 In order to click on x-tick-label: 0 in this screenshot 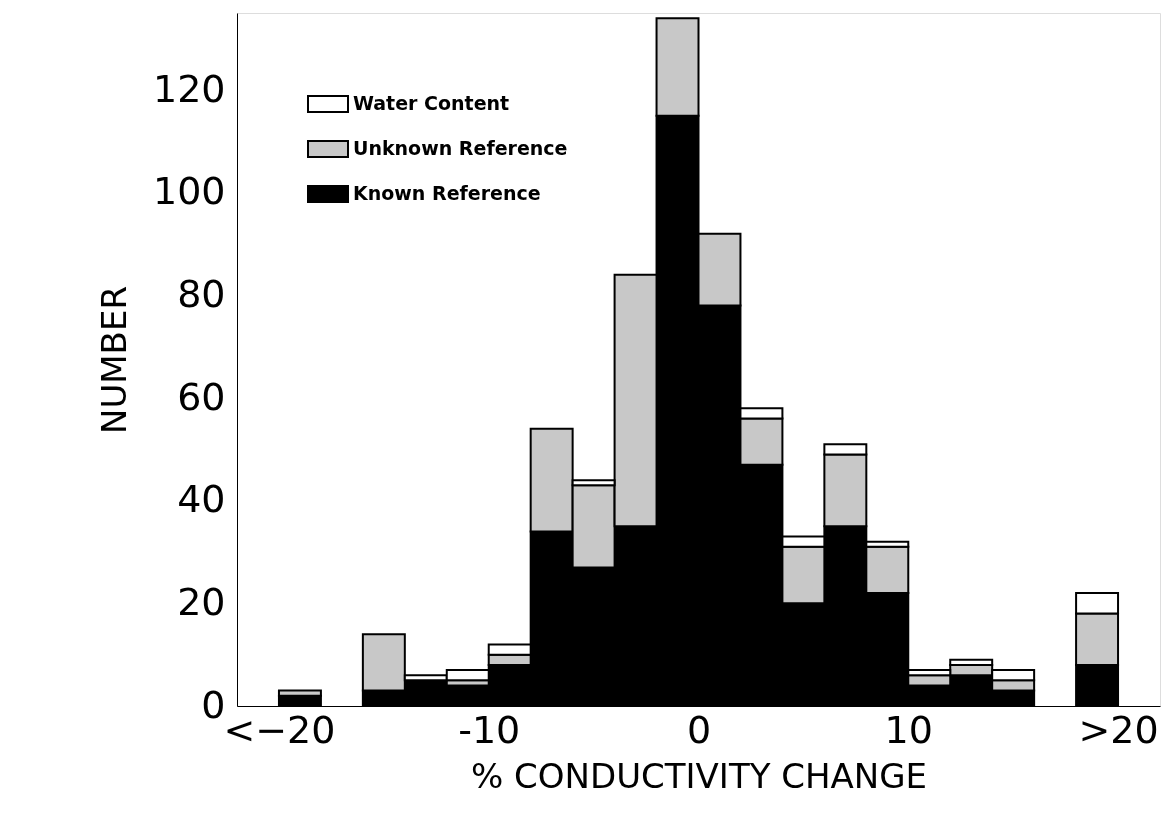, I will do `click(699, 729)`.